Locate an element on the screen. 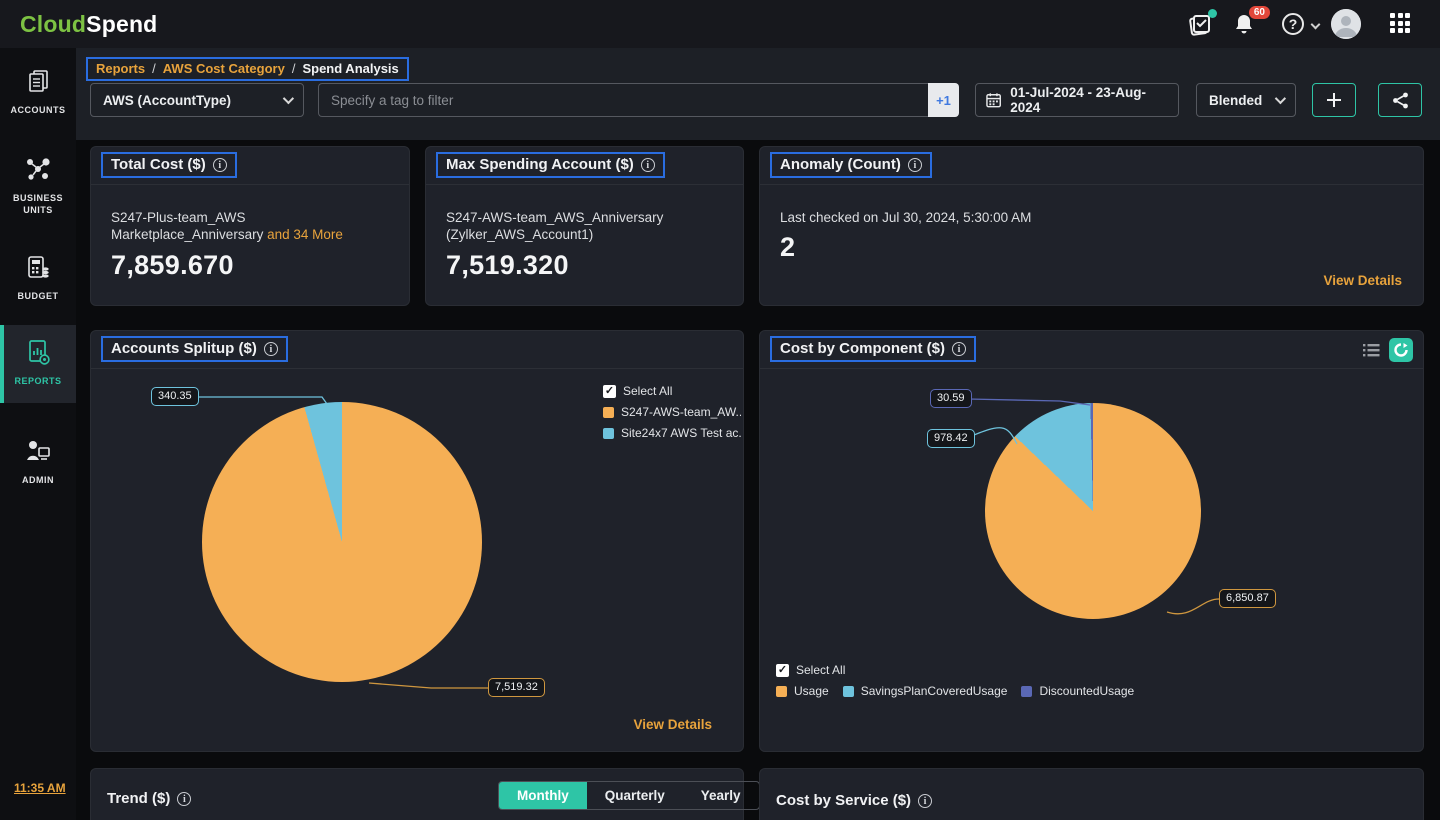  total-cost-value: 7,859.670 is located at coordinates (172, 265).